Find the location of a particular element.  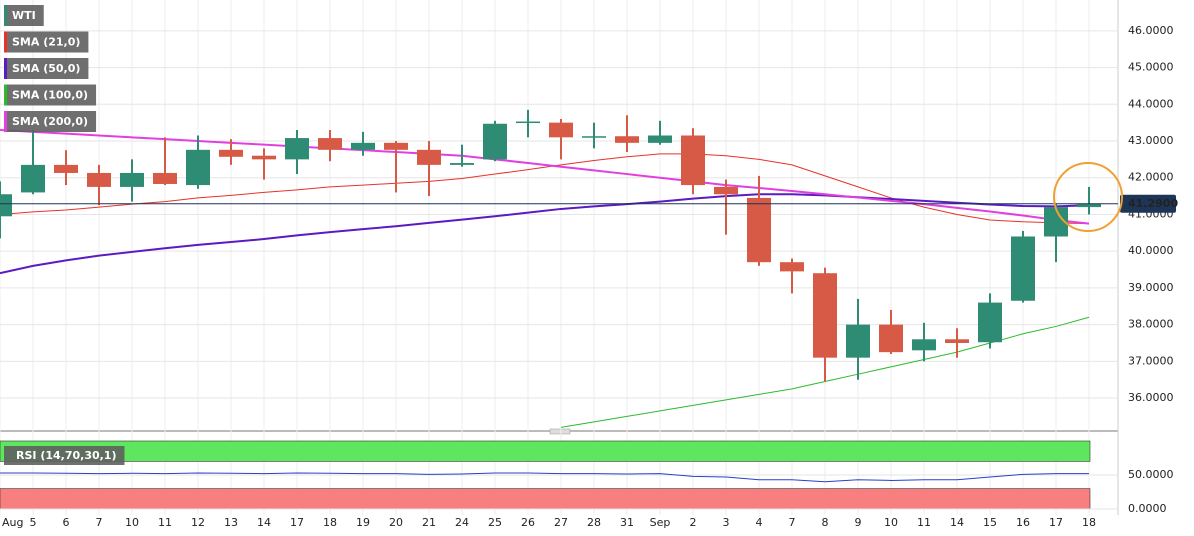

y-tick-label: 36.0000 is located at coordinates (1151, 397).